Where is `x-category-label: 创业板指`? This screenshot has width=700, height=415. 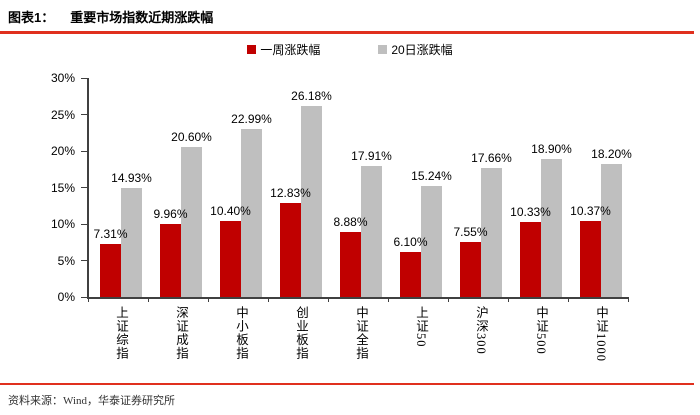 x-category-label: 创业板指 is located at coordinates (301, 333).